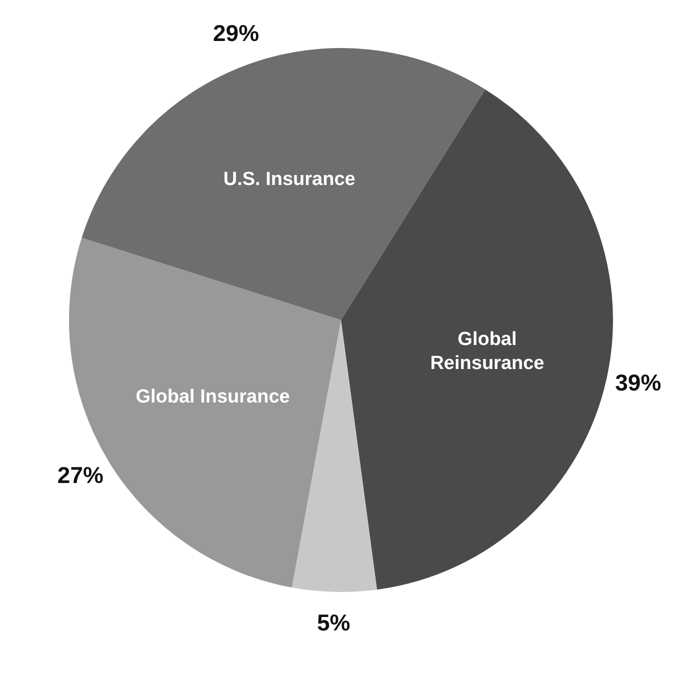 This screenshot has height=683, width=696. Describe the element at coordinates (213, 397) in the screenshot. I see `slice-label: Global Insurance` at that location.